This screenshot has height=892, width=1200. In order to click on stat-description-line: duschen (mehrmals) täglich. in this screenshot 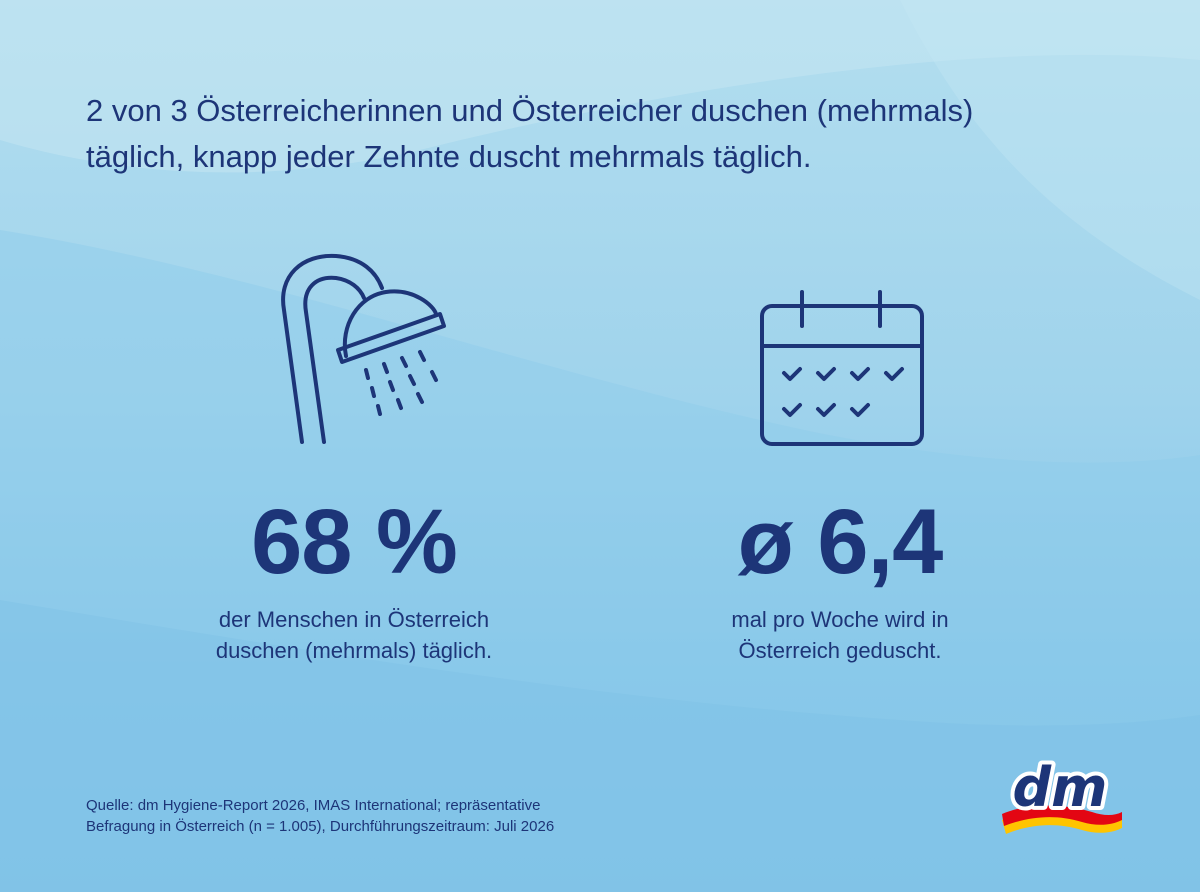, I will do `click(354, 650)`.